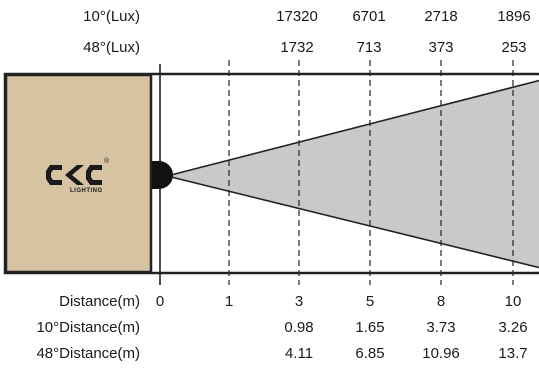  Describe the element at coordinates (370, 327) in the screenshot. I see `distance-10-value: 1.65` at that location.